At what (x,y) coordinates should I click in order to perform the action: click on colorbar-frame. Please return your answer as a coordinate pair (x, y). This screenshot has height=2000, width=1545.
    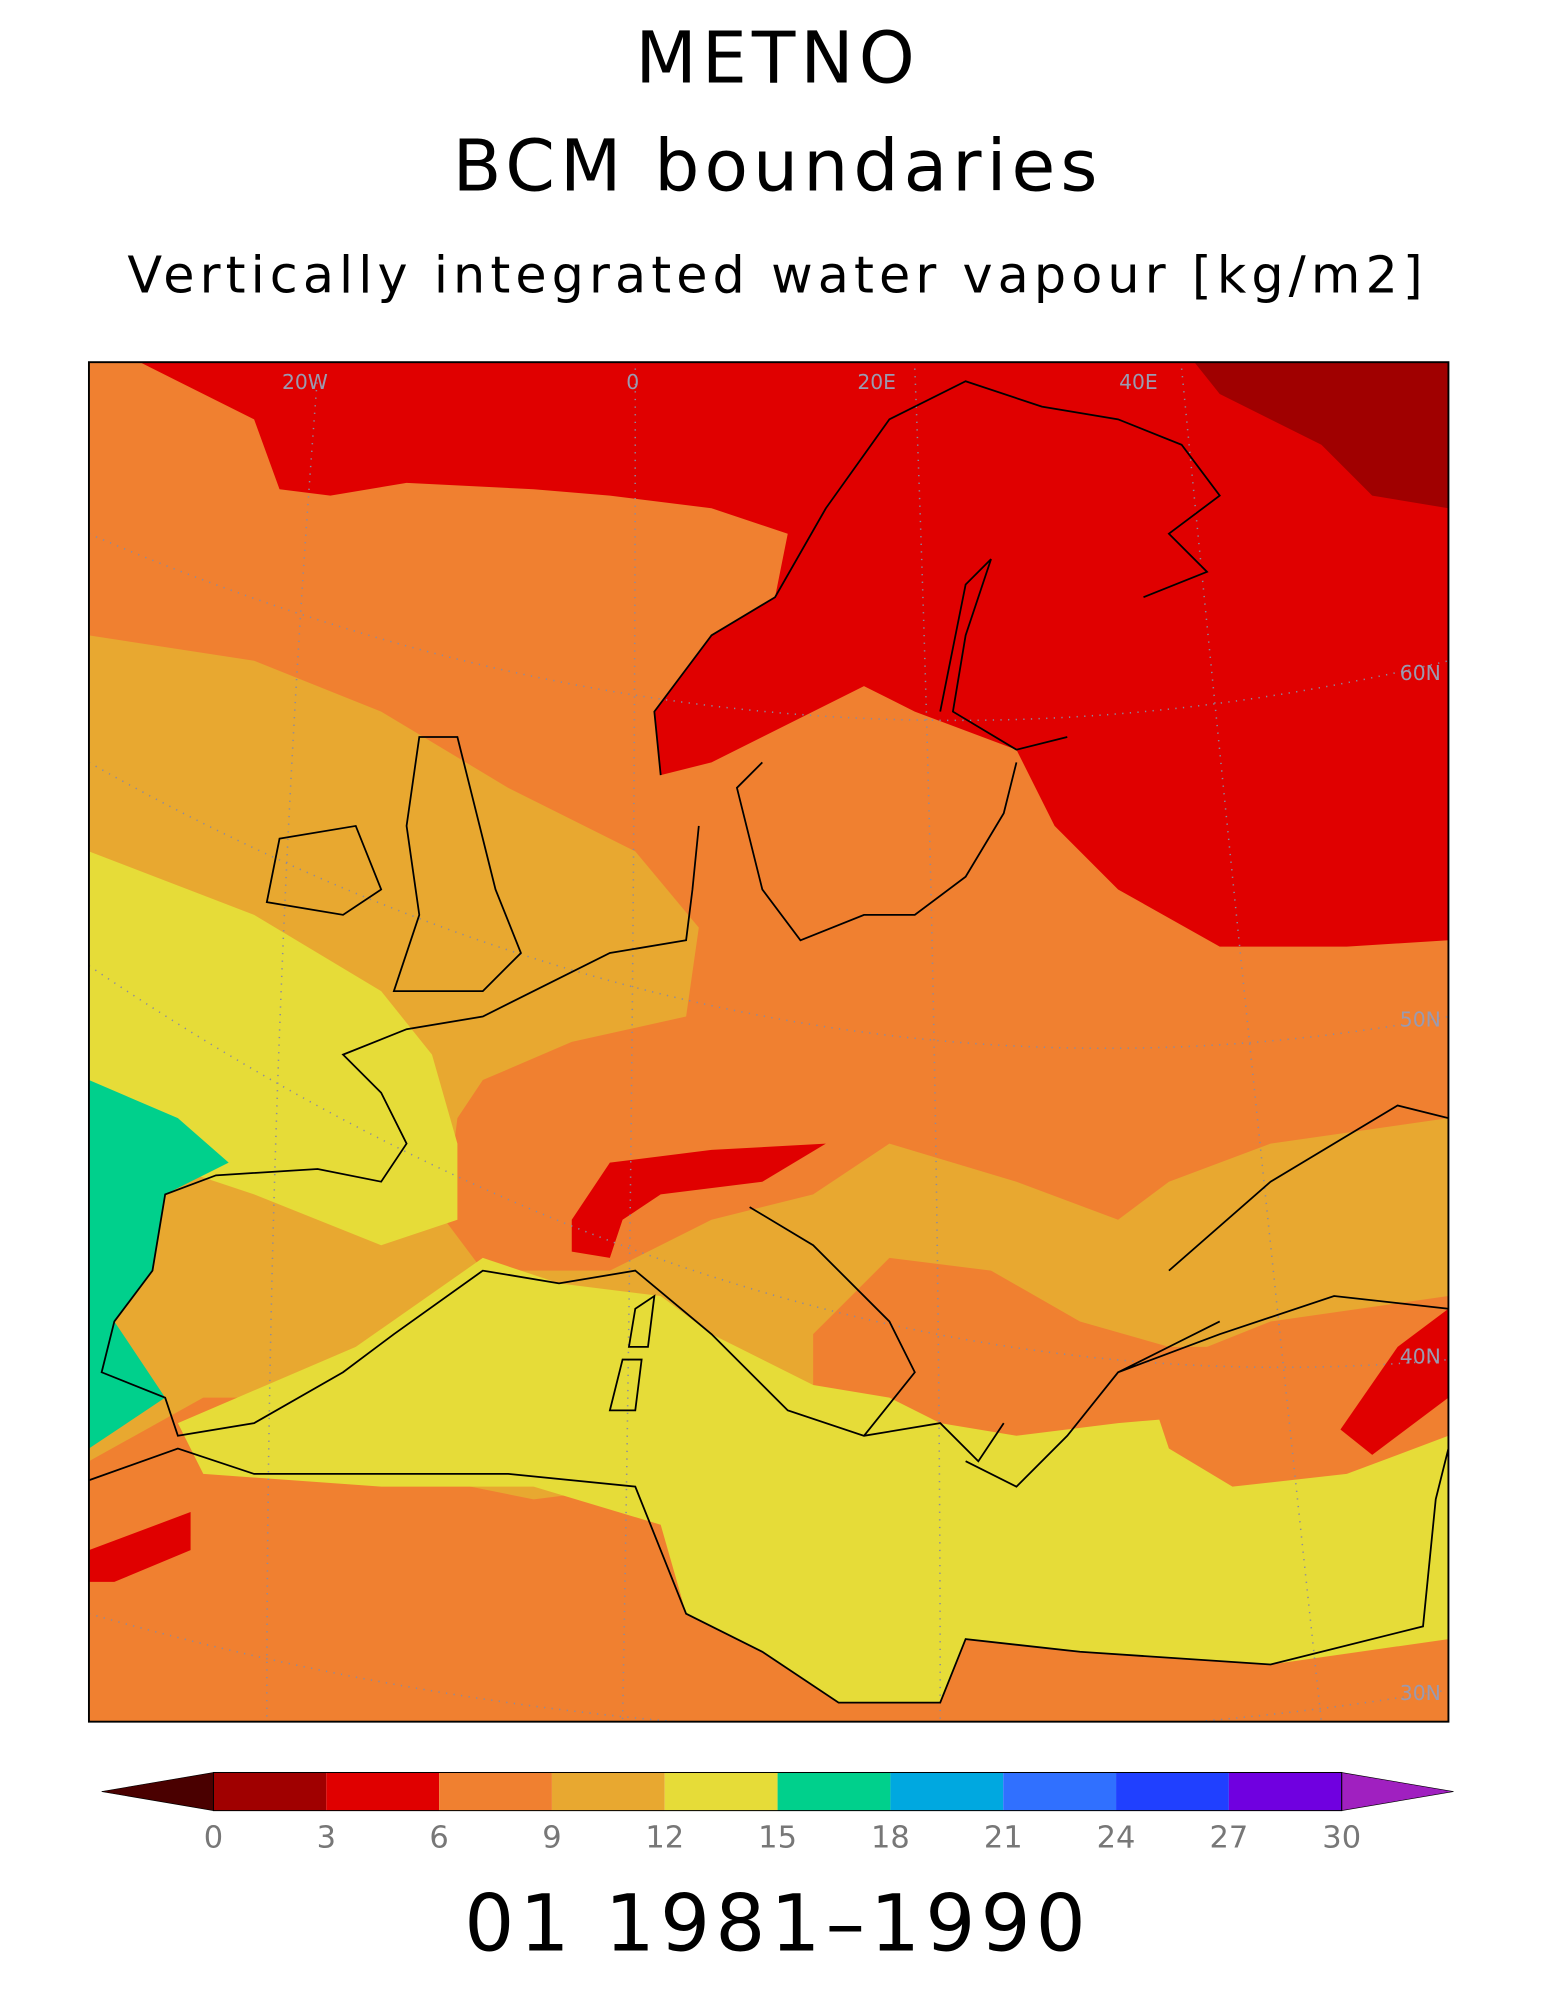
    Looking at the image, I should click on (777, 1791).